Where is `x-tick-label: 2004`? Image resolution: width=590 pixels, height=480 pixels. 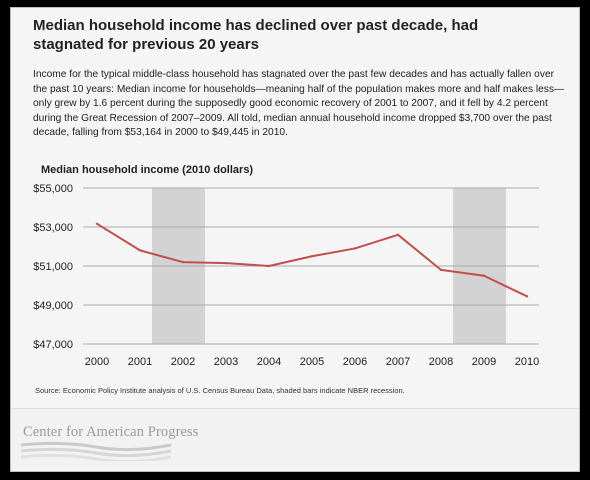
x-tick-label: 2004 is located at coordinates (269, 362).